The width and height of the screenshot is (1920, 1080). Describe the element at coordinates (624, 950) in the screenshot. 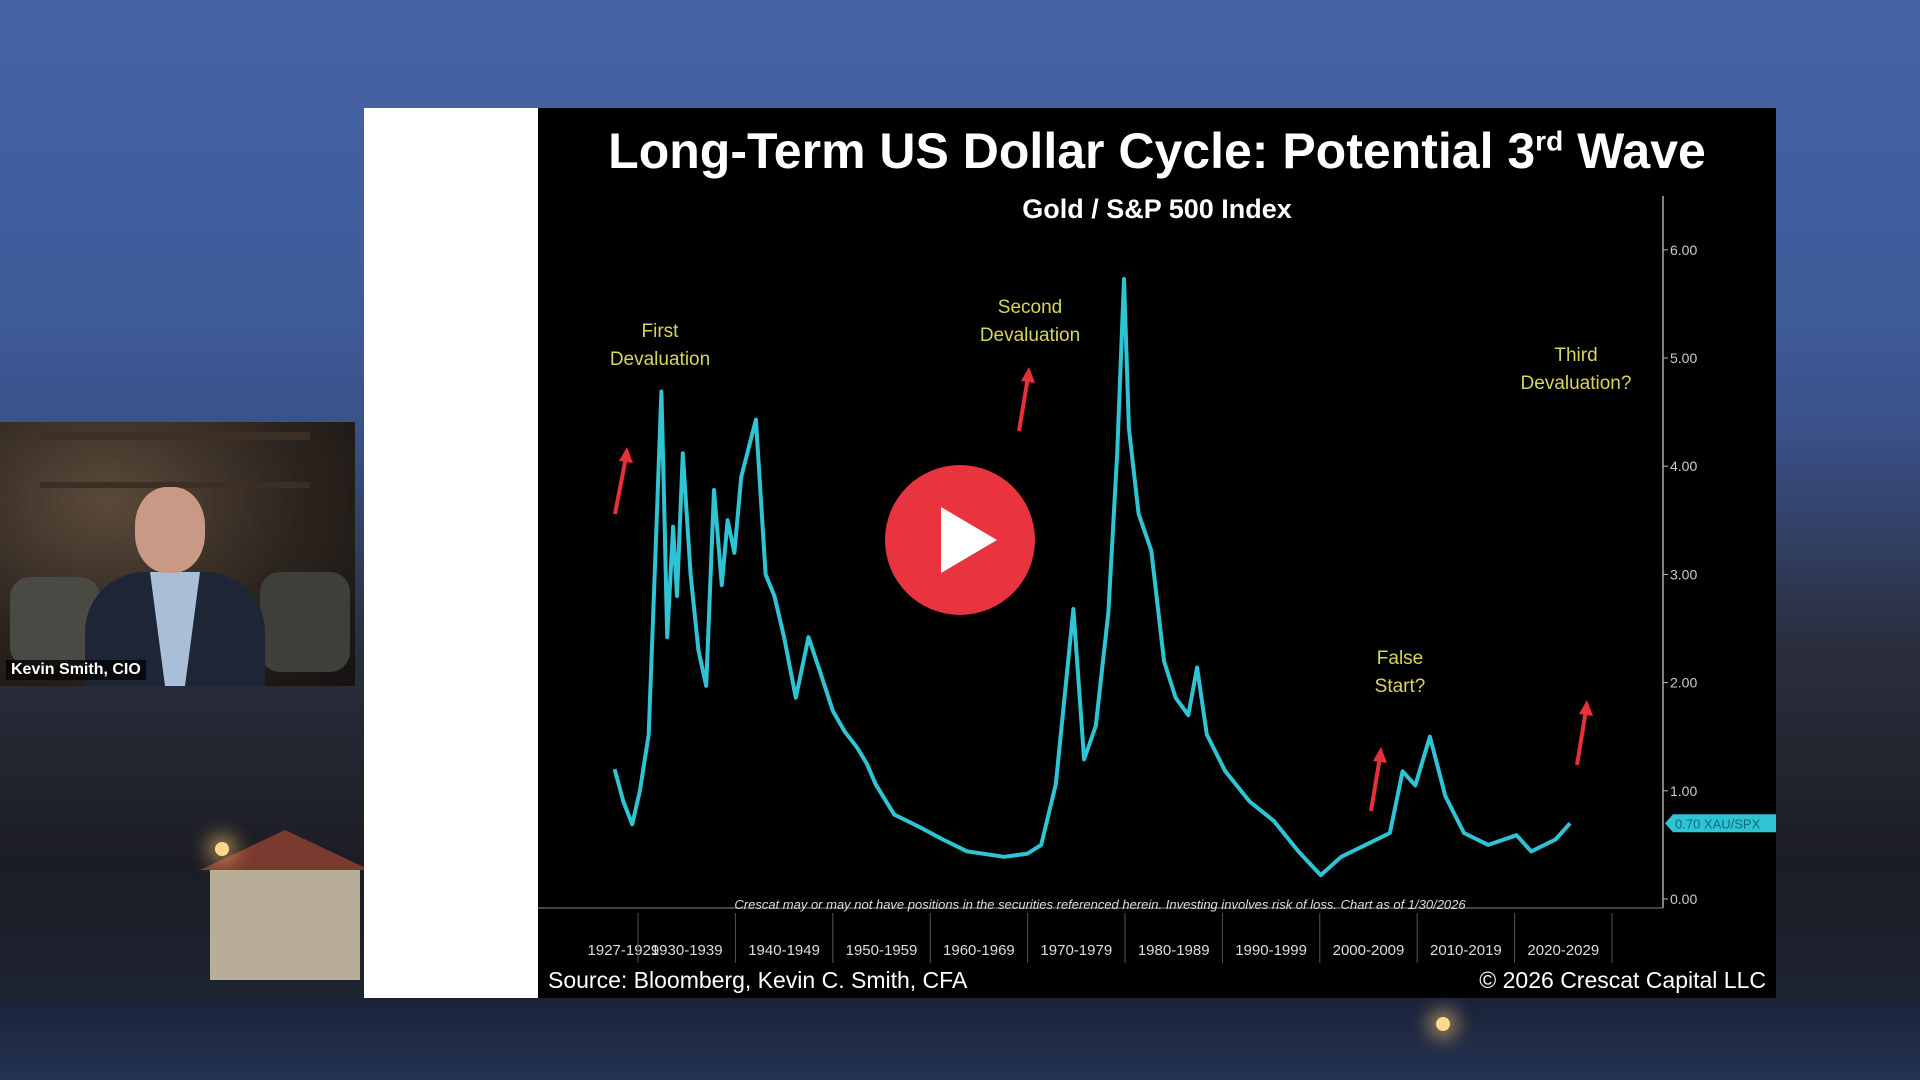

I see `x-tick-label: 1927-1929` at that location.